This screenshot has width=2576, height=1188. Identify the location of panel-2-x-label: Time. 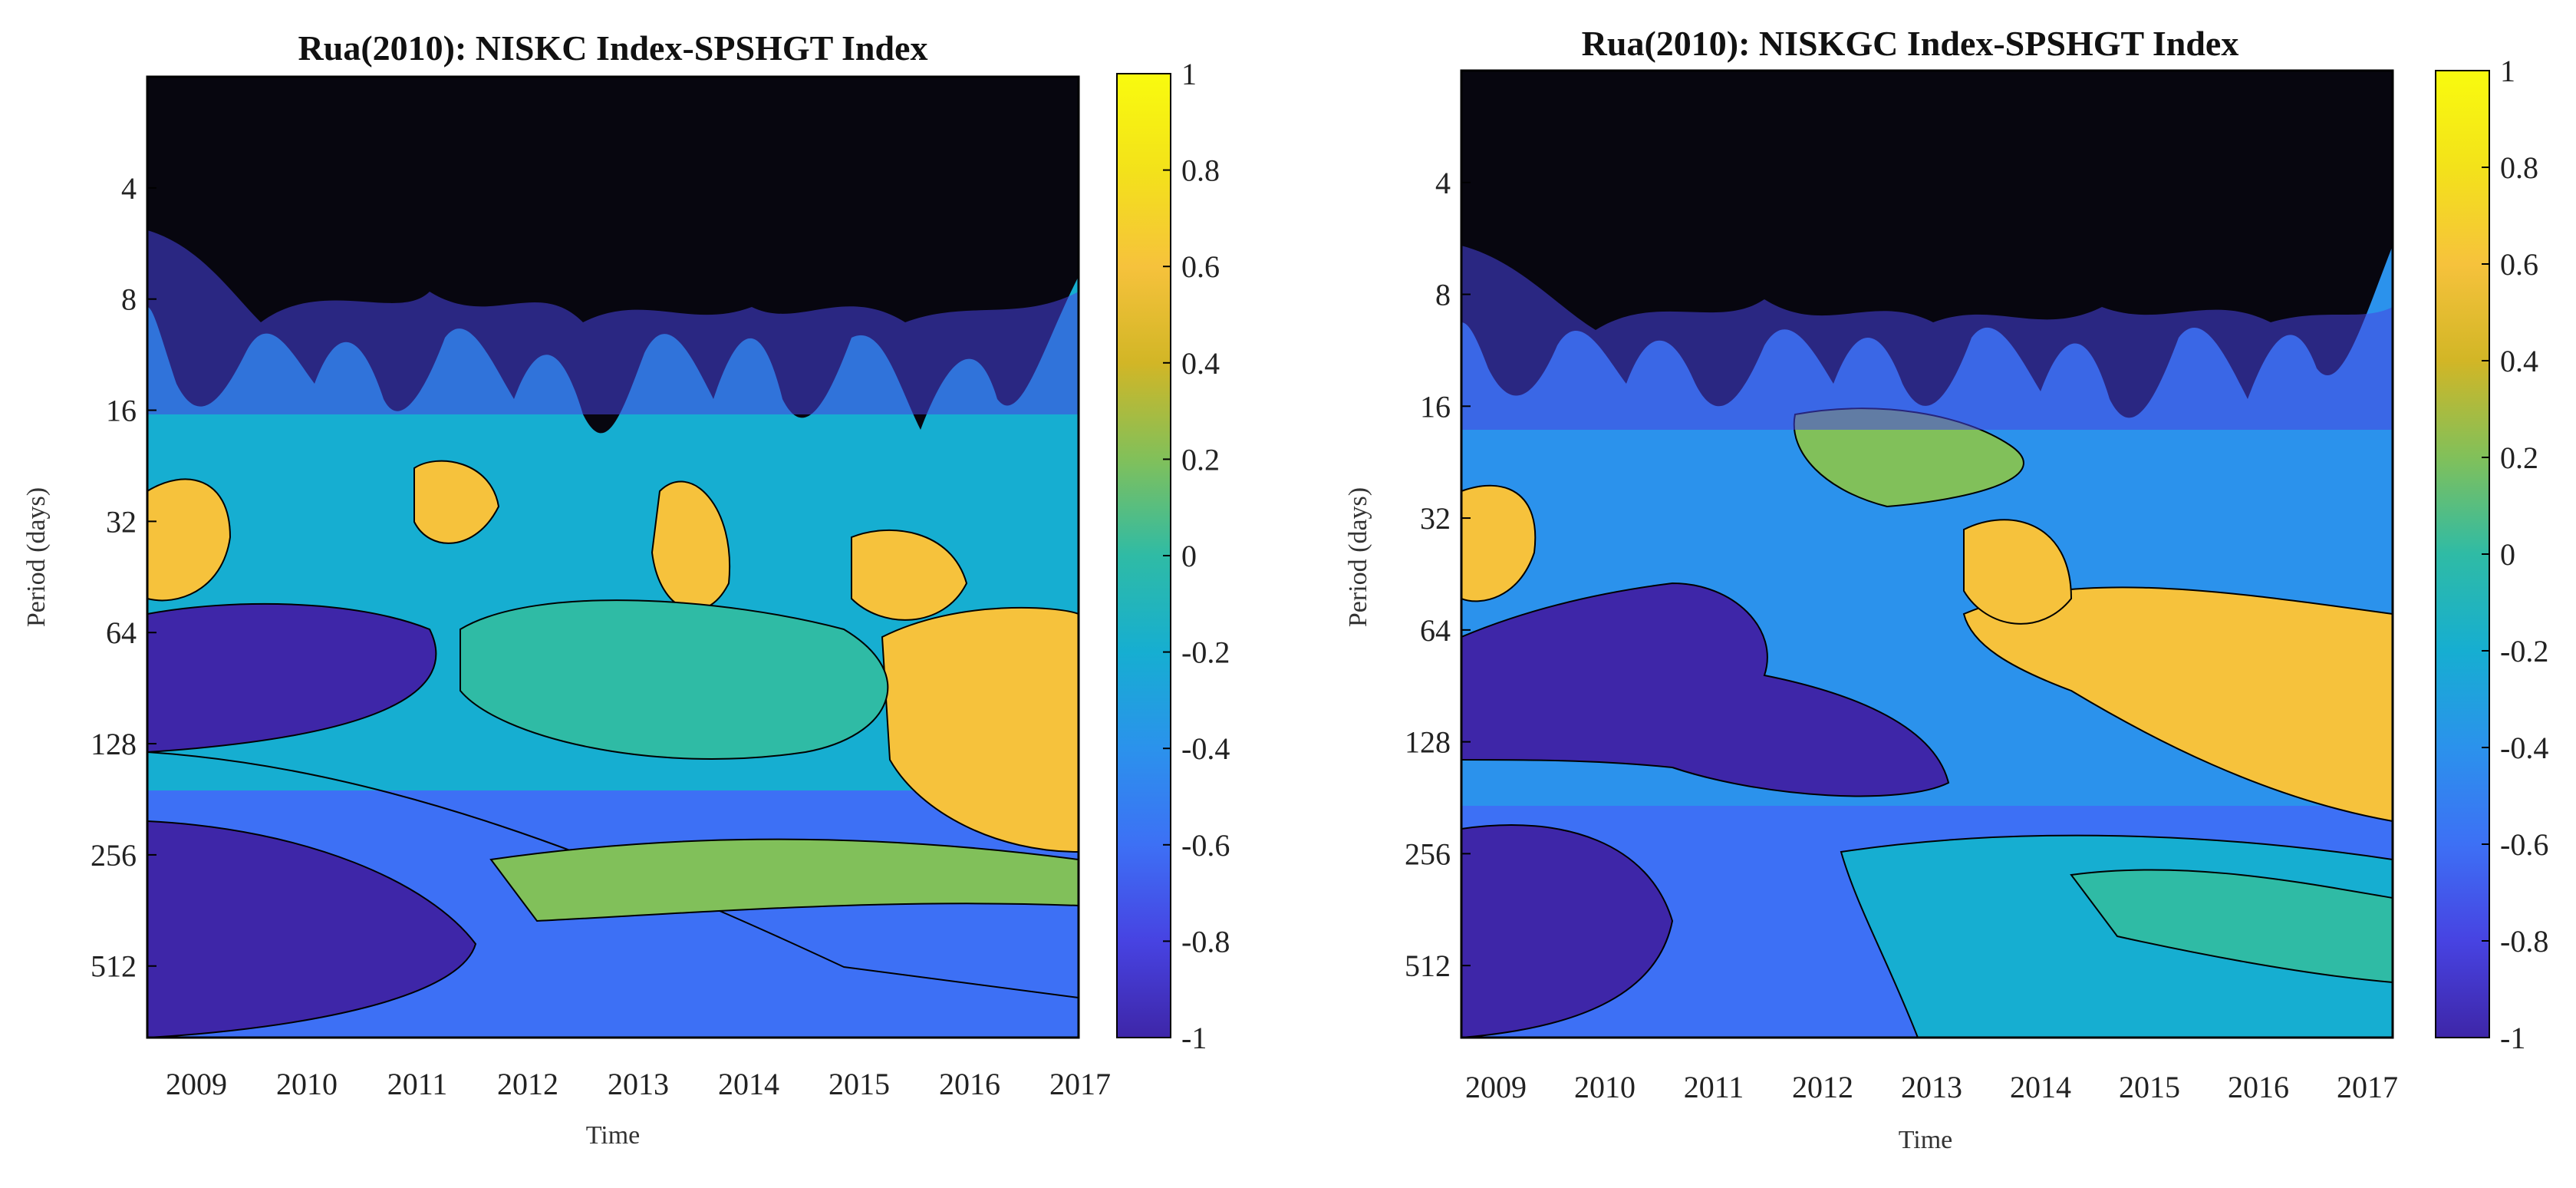
(1926, 1140).